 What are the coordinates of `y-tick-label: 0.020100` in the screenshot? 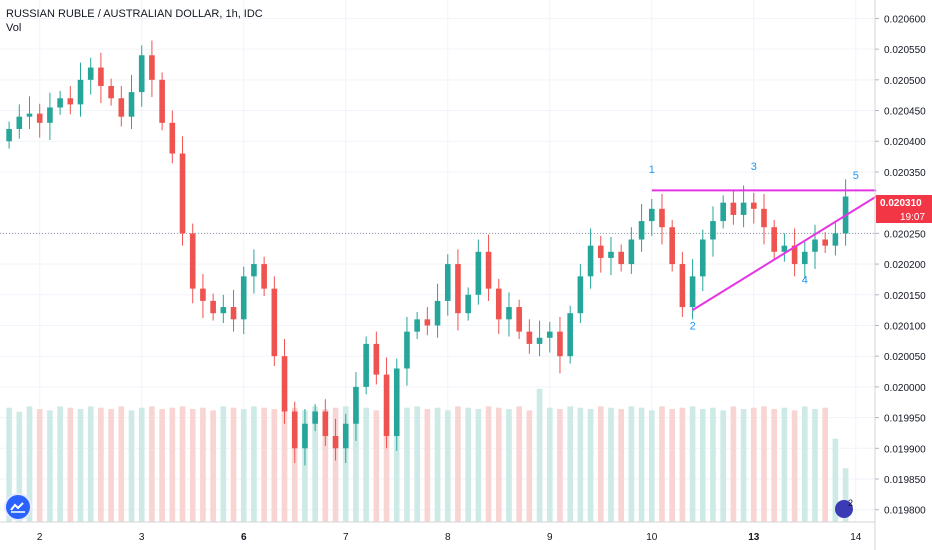 It's located at (905, 326).